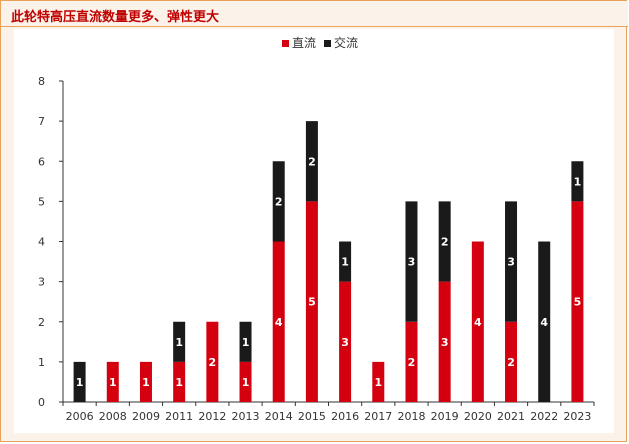 The width and height of the screenshot is (629, 444). Describe the element at coordinates (41, 242) in the screenshot. I see `y-tick-label: 4` at that location.